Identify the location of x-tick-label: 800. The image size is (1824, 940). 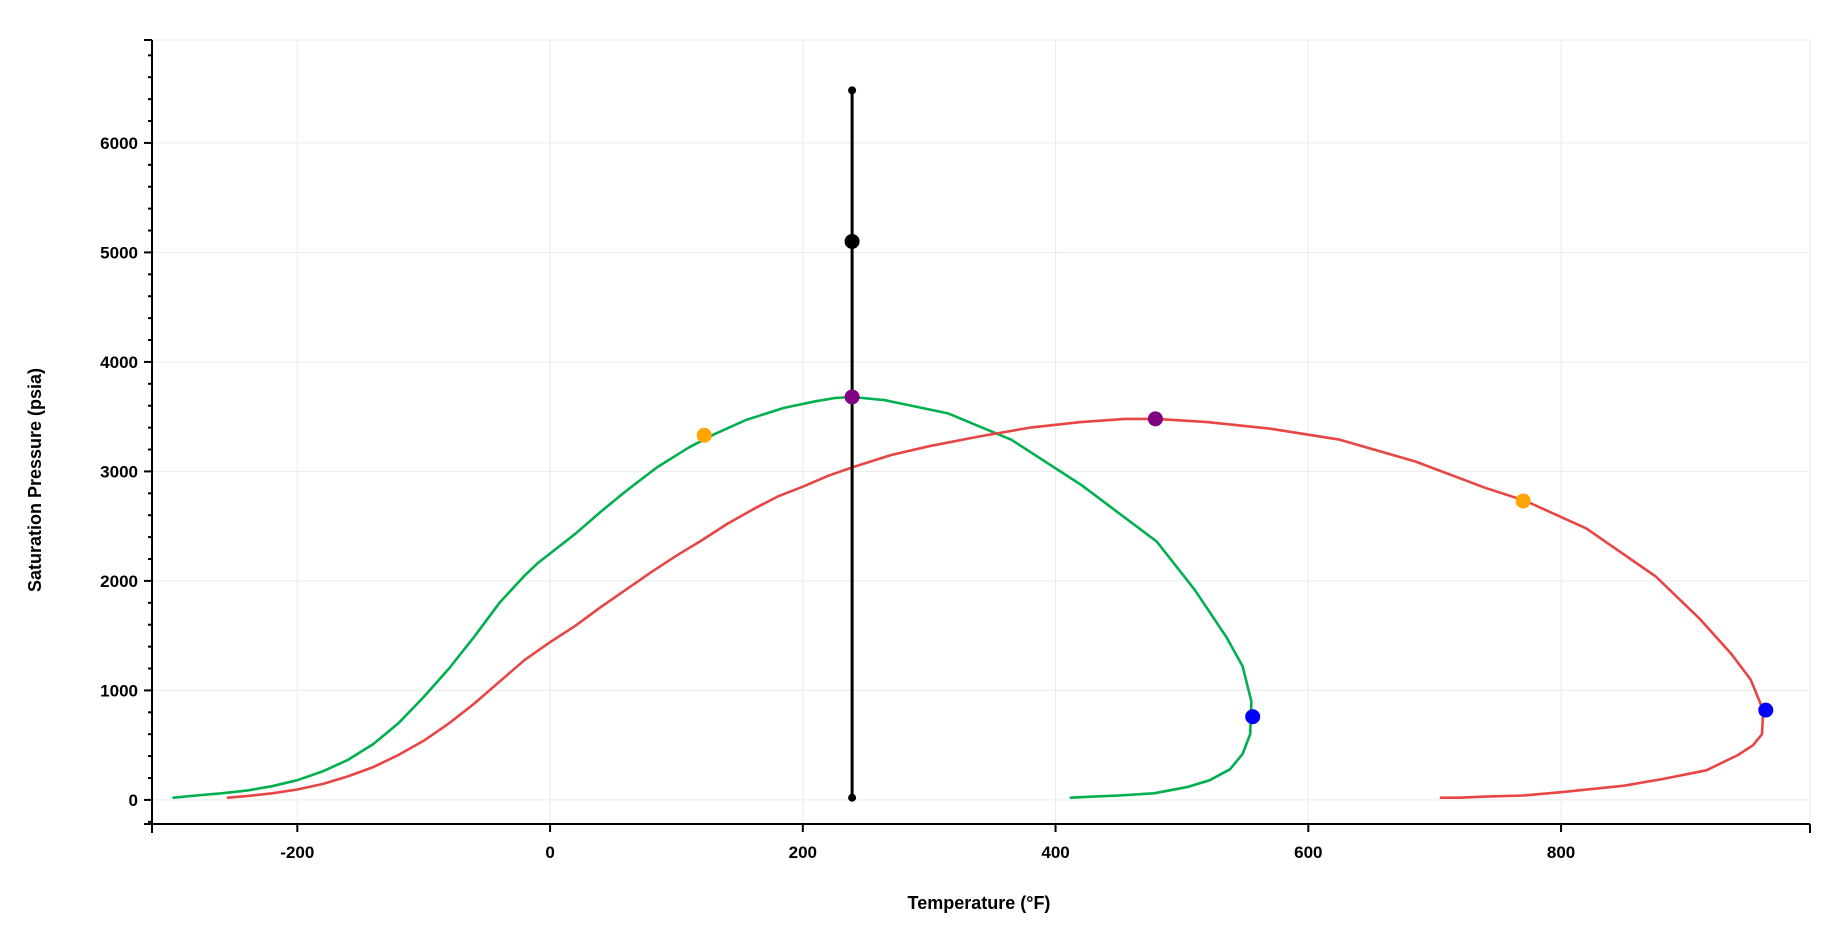
(1561, 852).